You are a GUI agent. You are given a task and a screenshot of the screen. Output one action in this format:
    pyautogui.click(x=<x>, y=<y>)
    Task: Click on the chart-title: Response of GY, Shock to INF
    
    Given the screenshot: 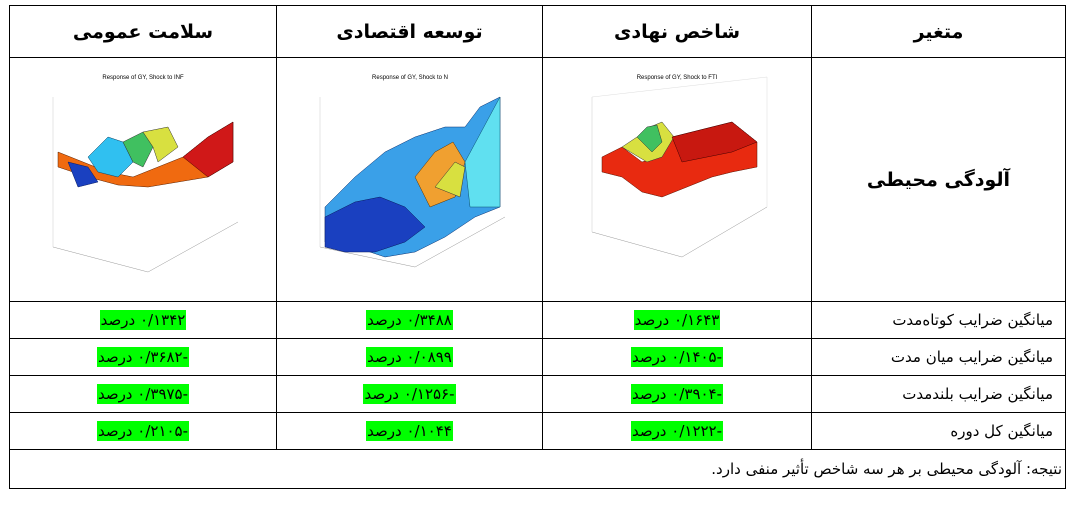 What is the action you would take?
    pyautogui.click(x=143, y=78)
    